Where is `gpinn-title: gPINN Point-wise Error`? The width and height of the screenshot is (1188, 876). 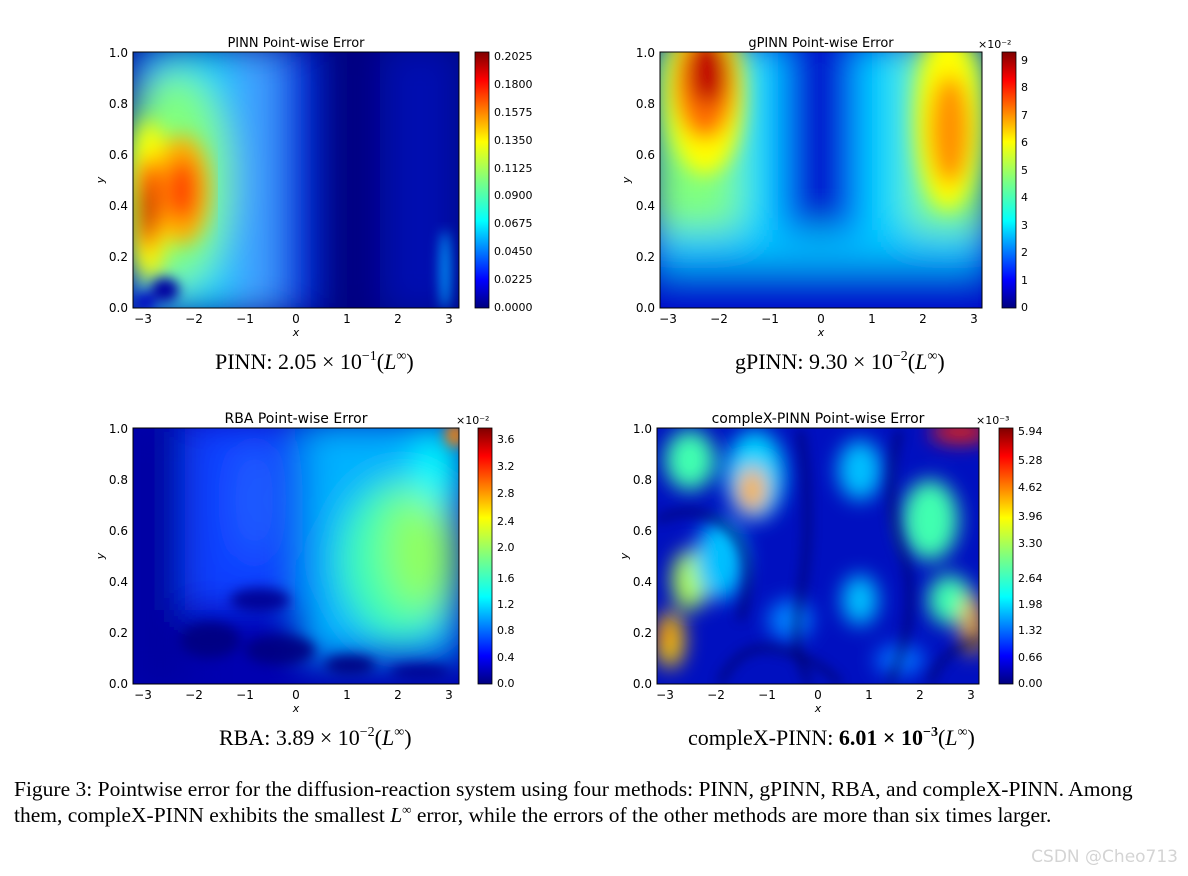 gpinn-title: gPINN Point-wise Error is located at coordinates (821, 43).